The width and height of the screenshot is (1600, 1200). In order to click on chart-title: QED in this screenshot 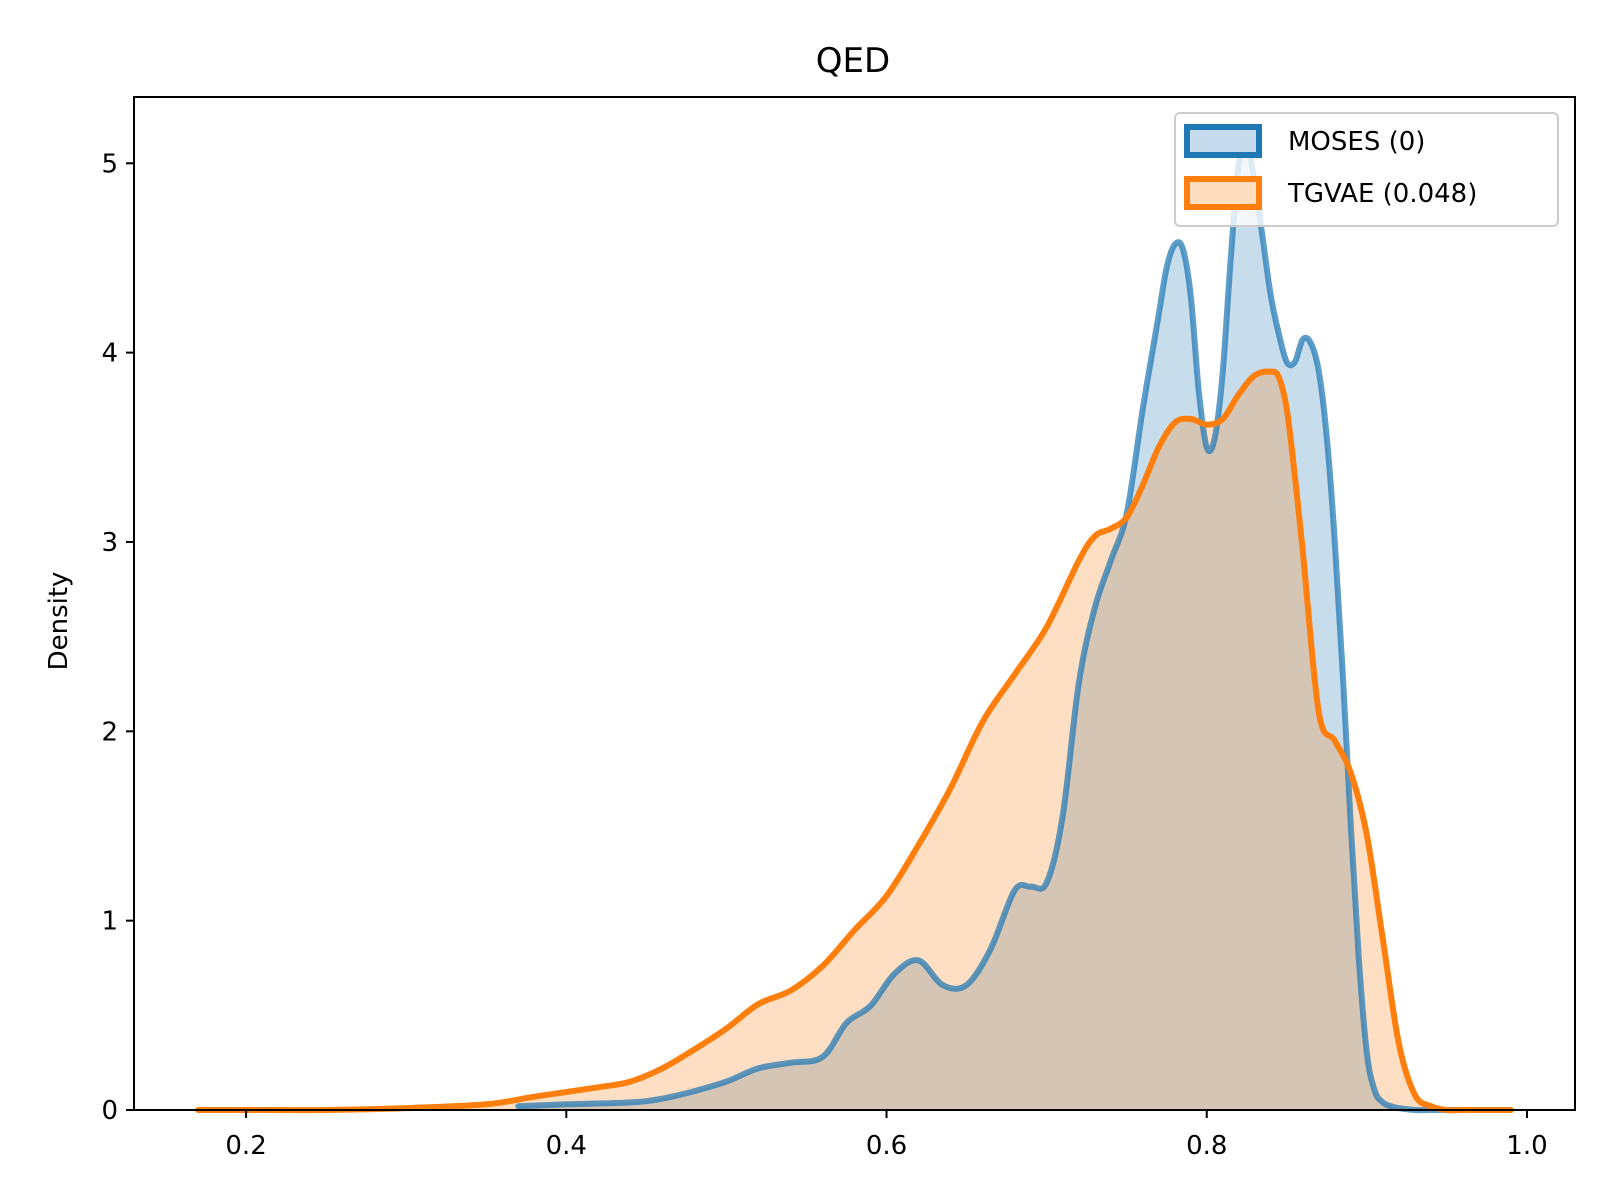, I will do `click(853, 61)`.